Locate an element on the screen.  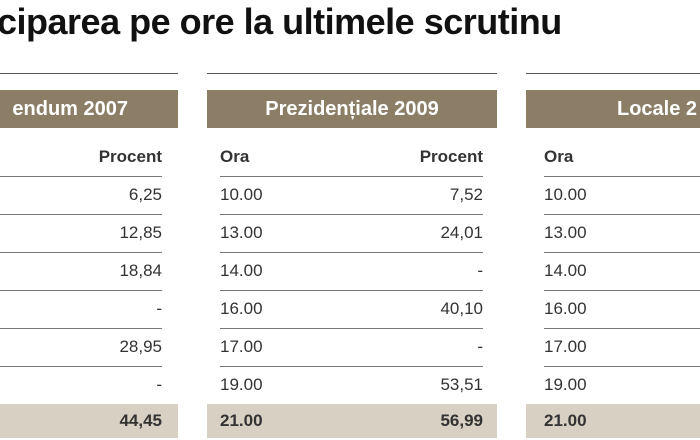
table-header: endum 2007 is located at coordinates (70, 109).